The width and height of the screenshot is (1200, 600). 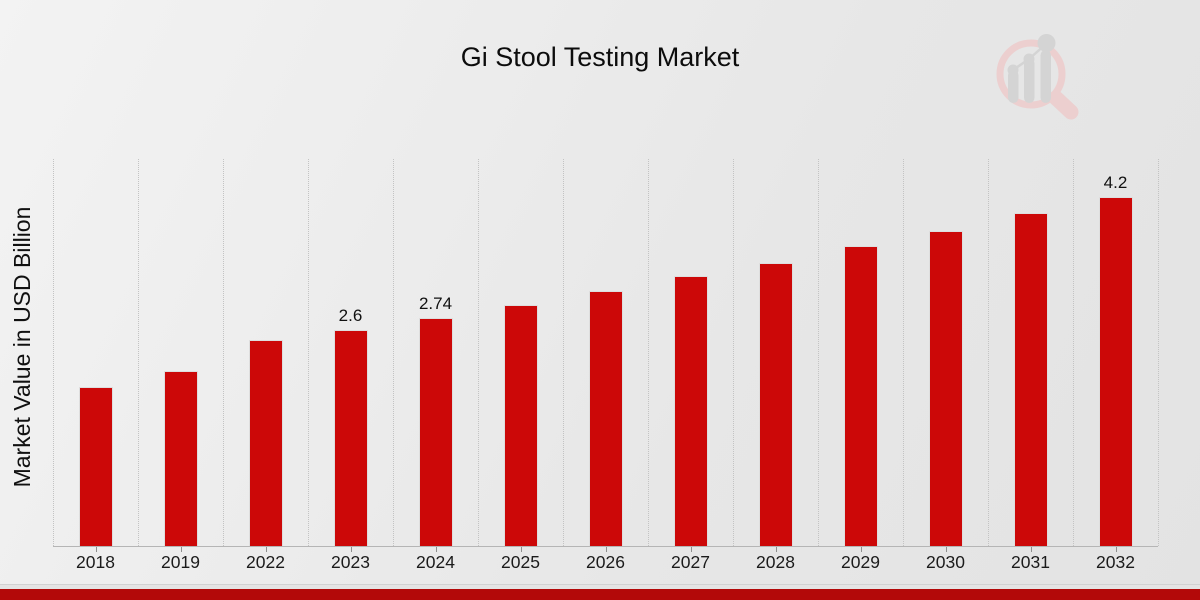 I want to click on x-axis-label: 2032, so click(x=1115, y=562).